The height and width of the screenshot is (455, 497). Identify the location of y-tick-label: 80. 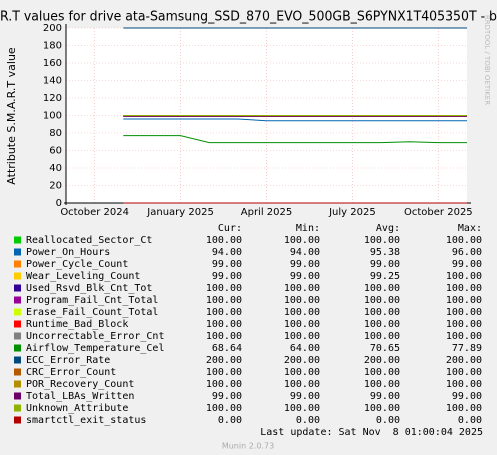
(55, 133).